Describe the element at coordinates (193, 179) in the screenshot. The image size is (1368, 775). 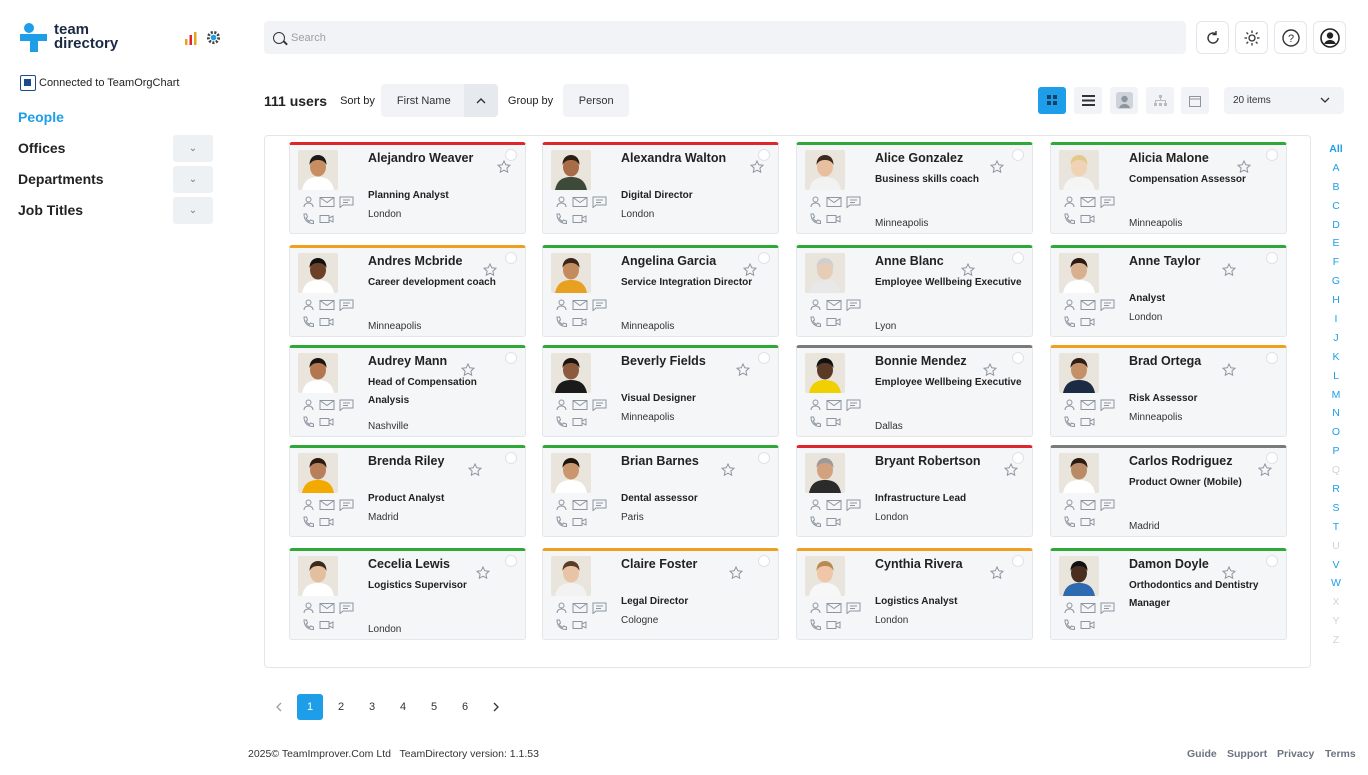
I see `expand-departments-chevron-icon: ⌄` at that location.